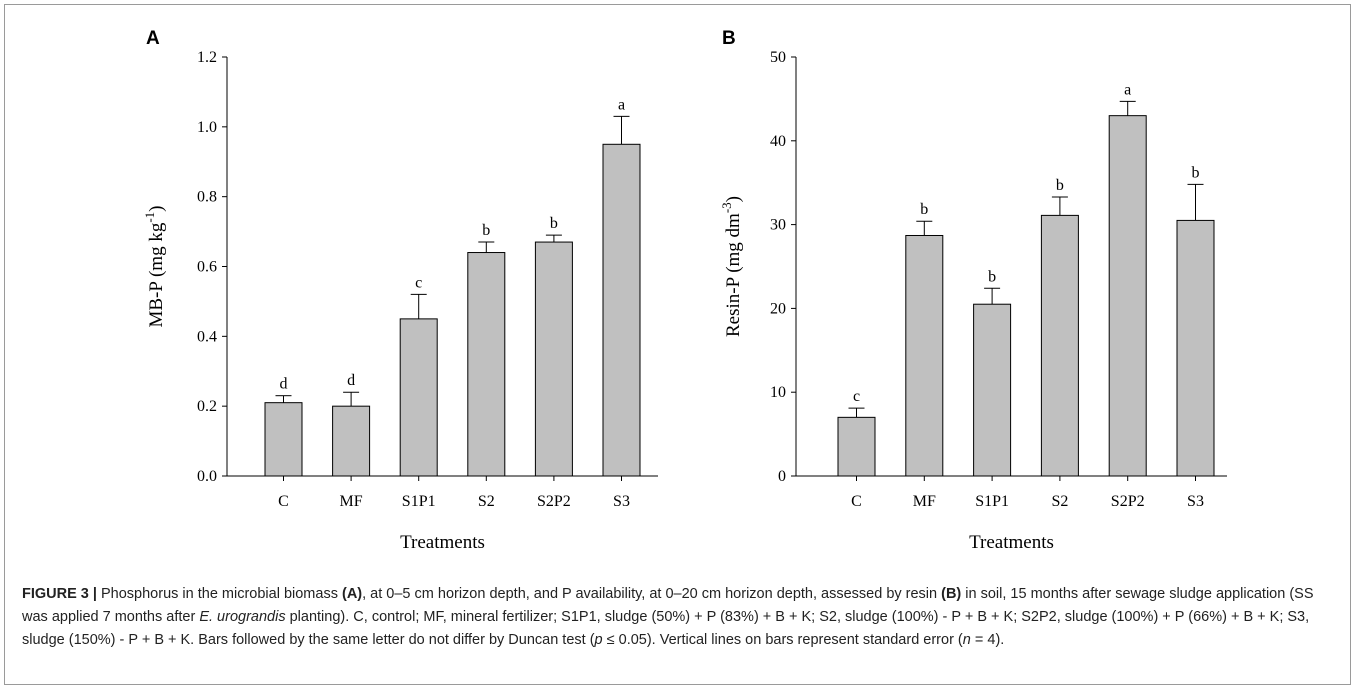 This screenshot has width=1357, height=691. I want to click on y-axis-label: MB-P (mg kg-1), so click(154, 266).